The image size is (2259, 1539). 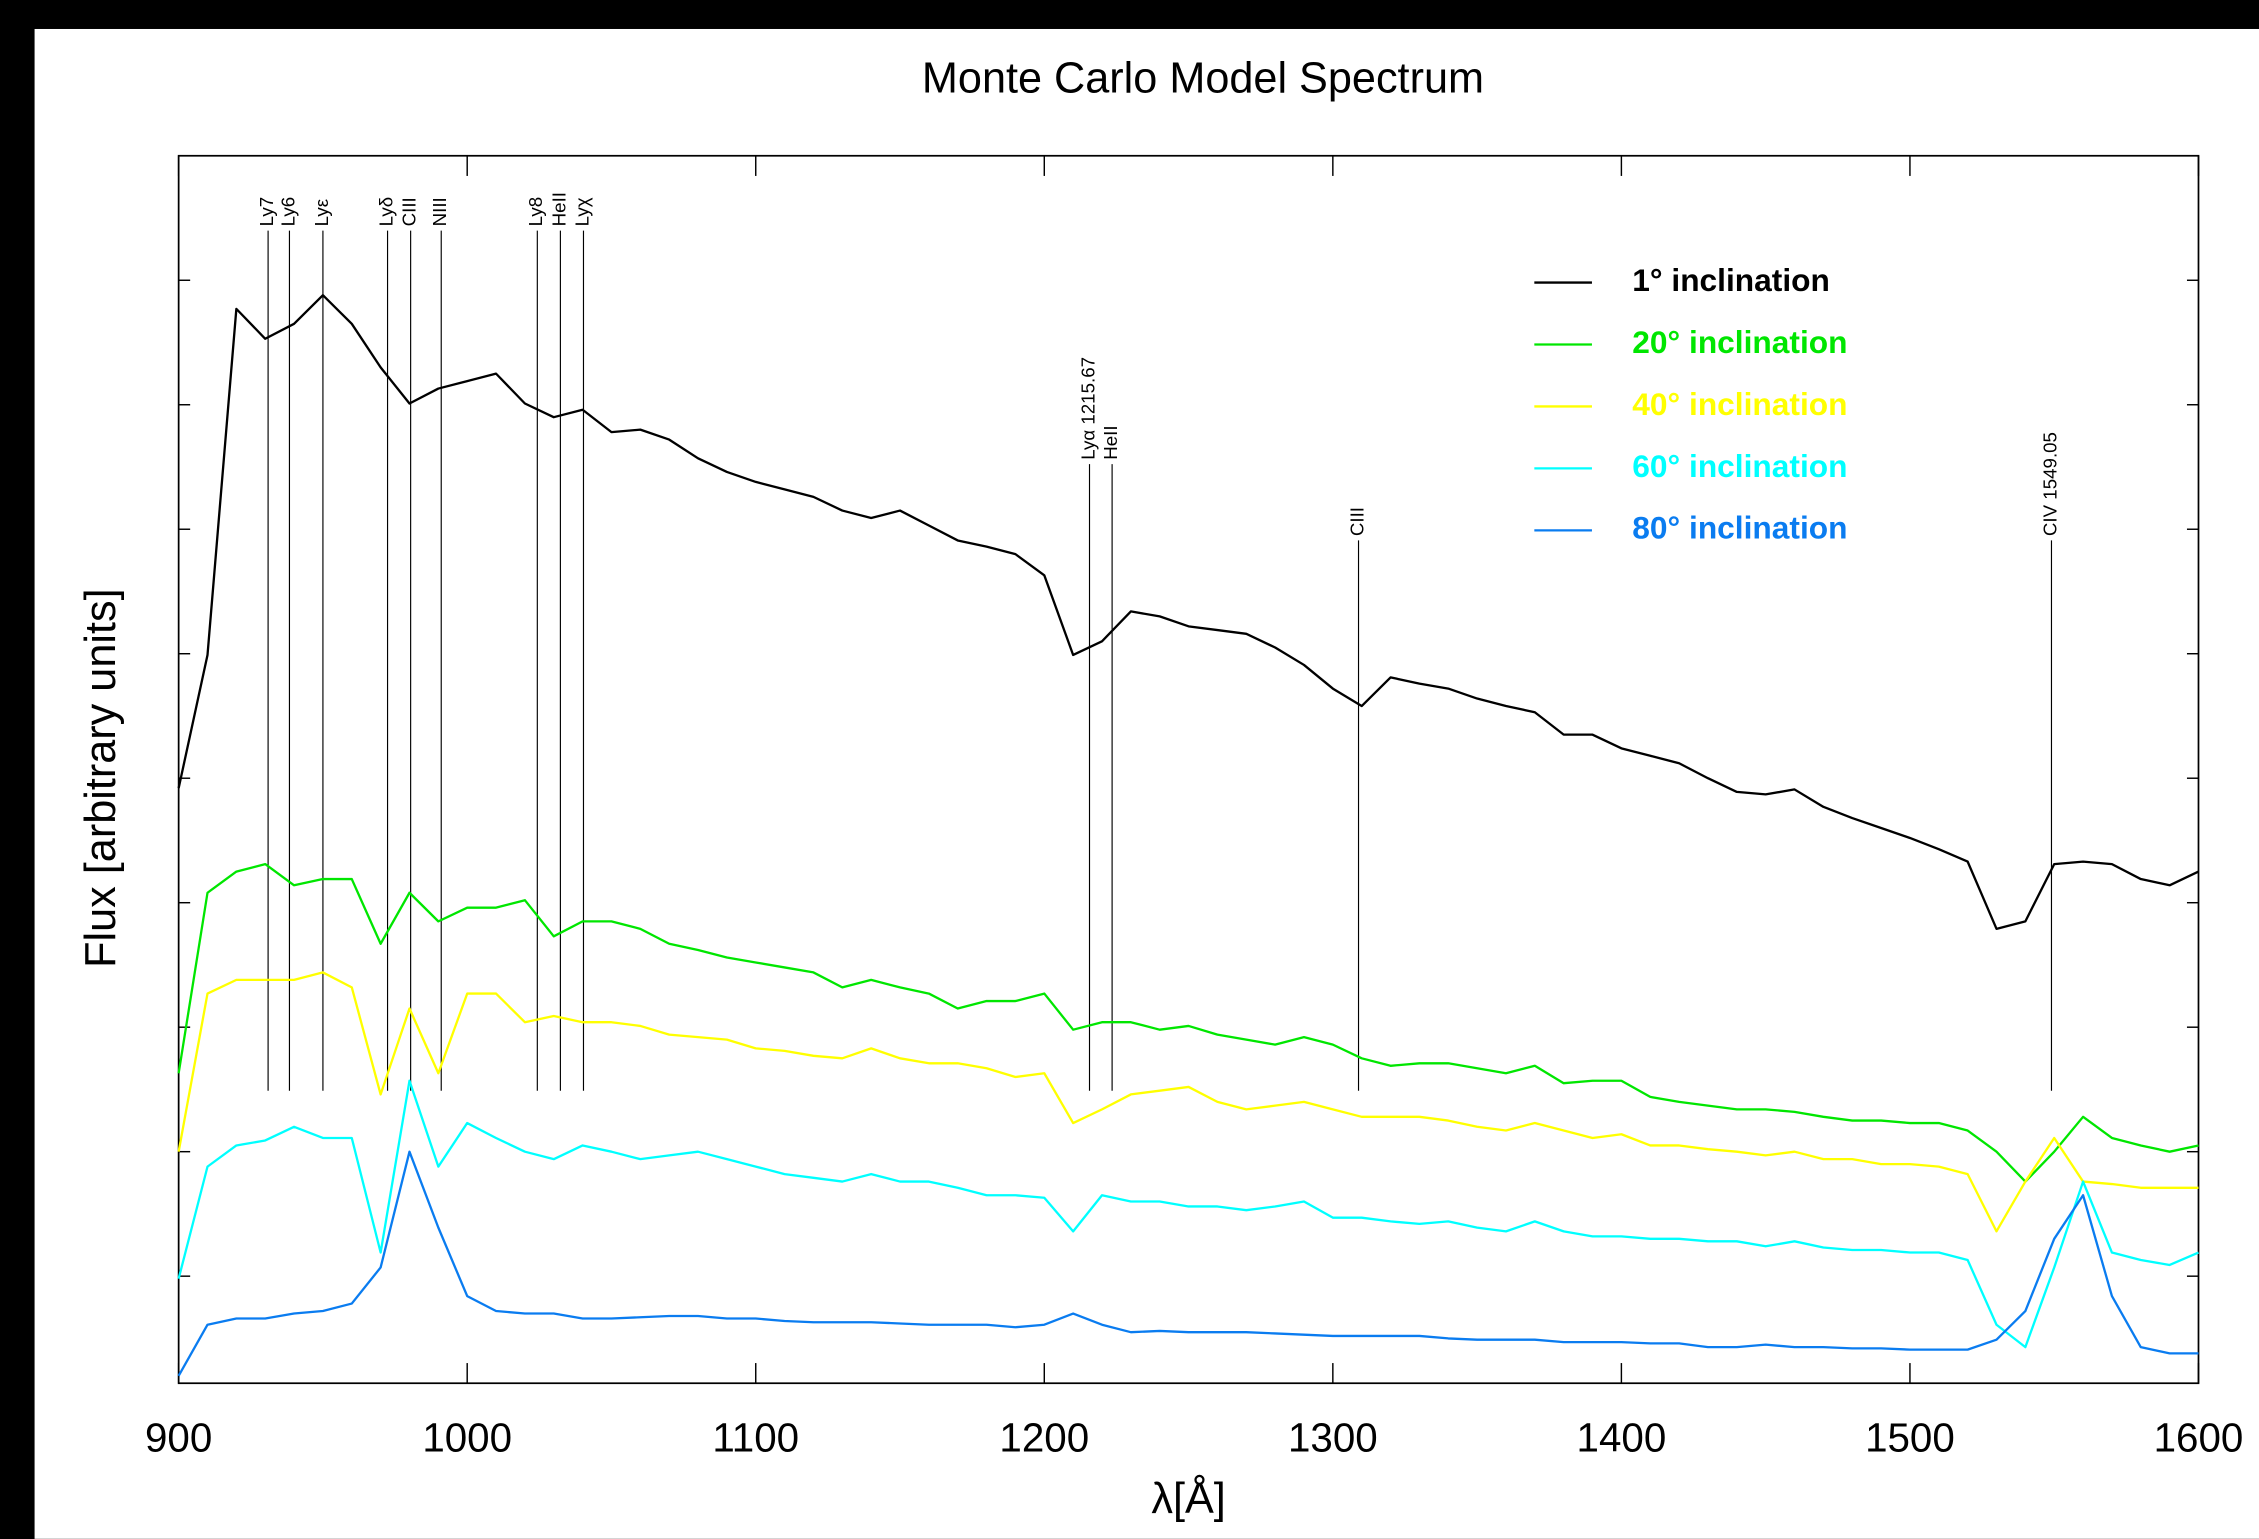 I want to click on chart-title: Monte Carlo Model Spectrum, so click(x=1203, y=78).